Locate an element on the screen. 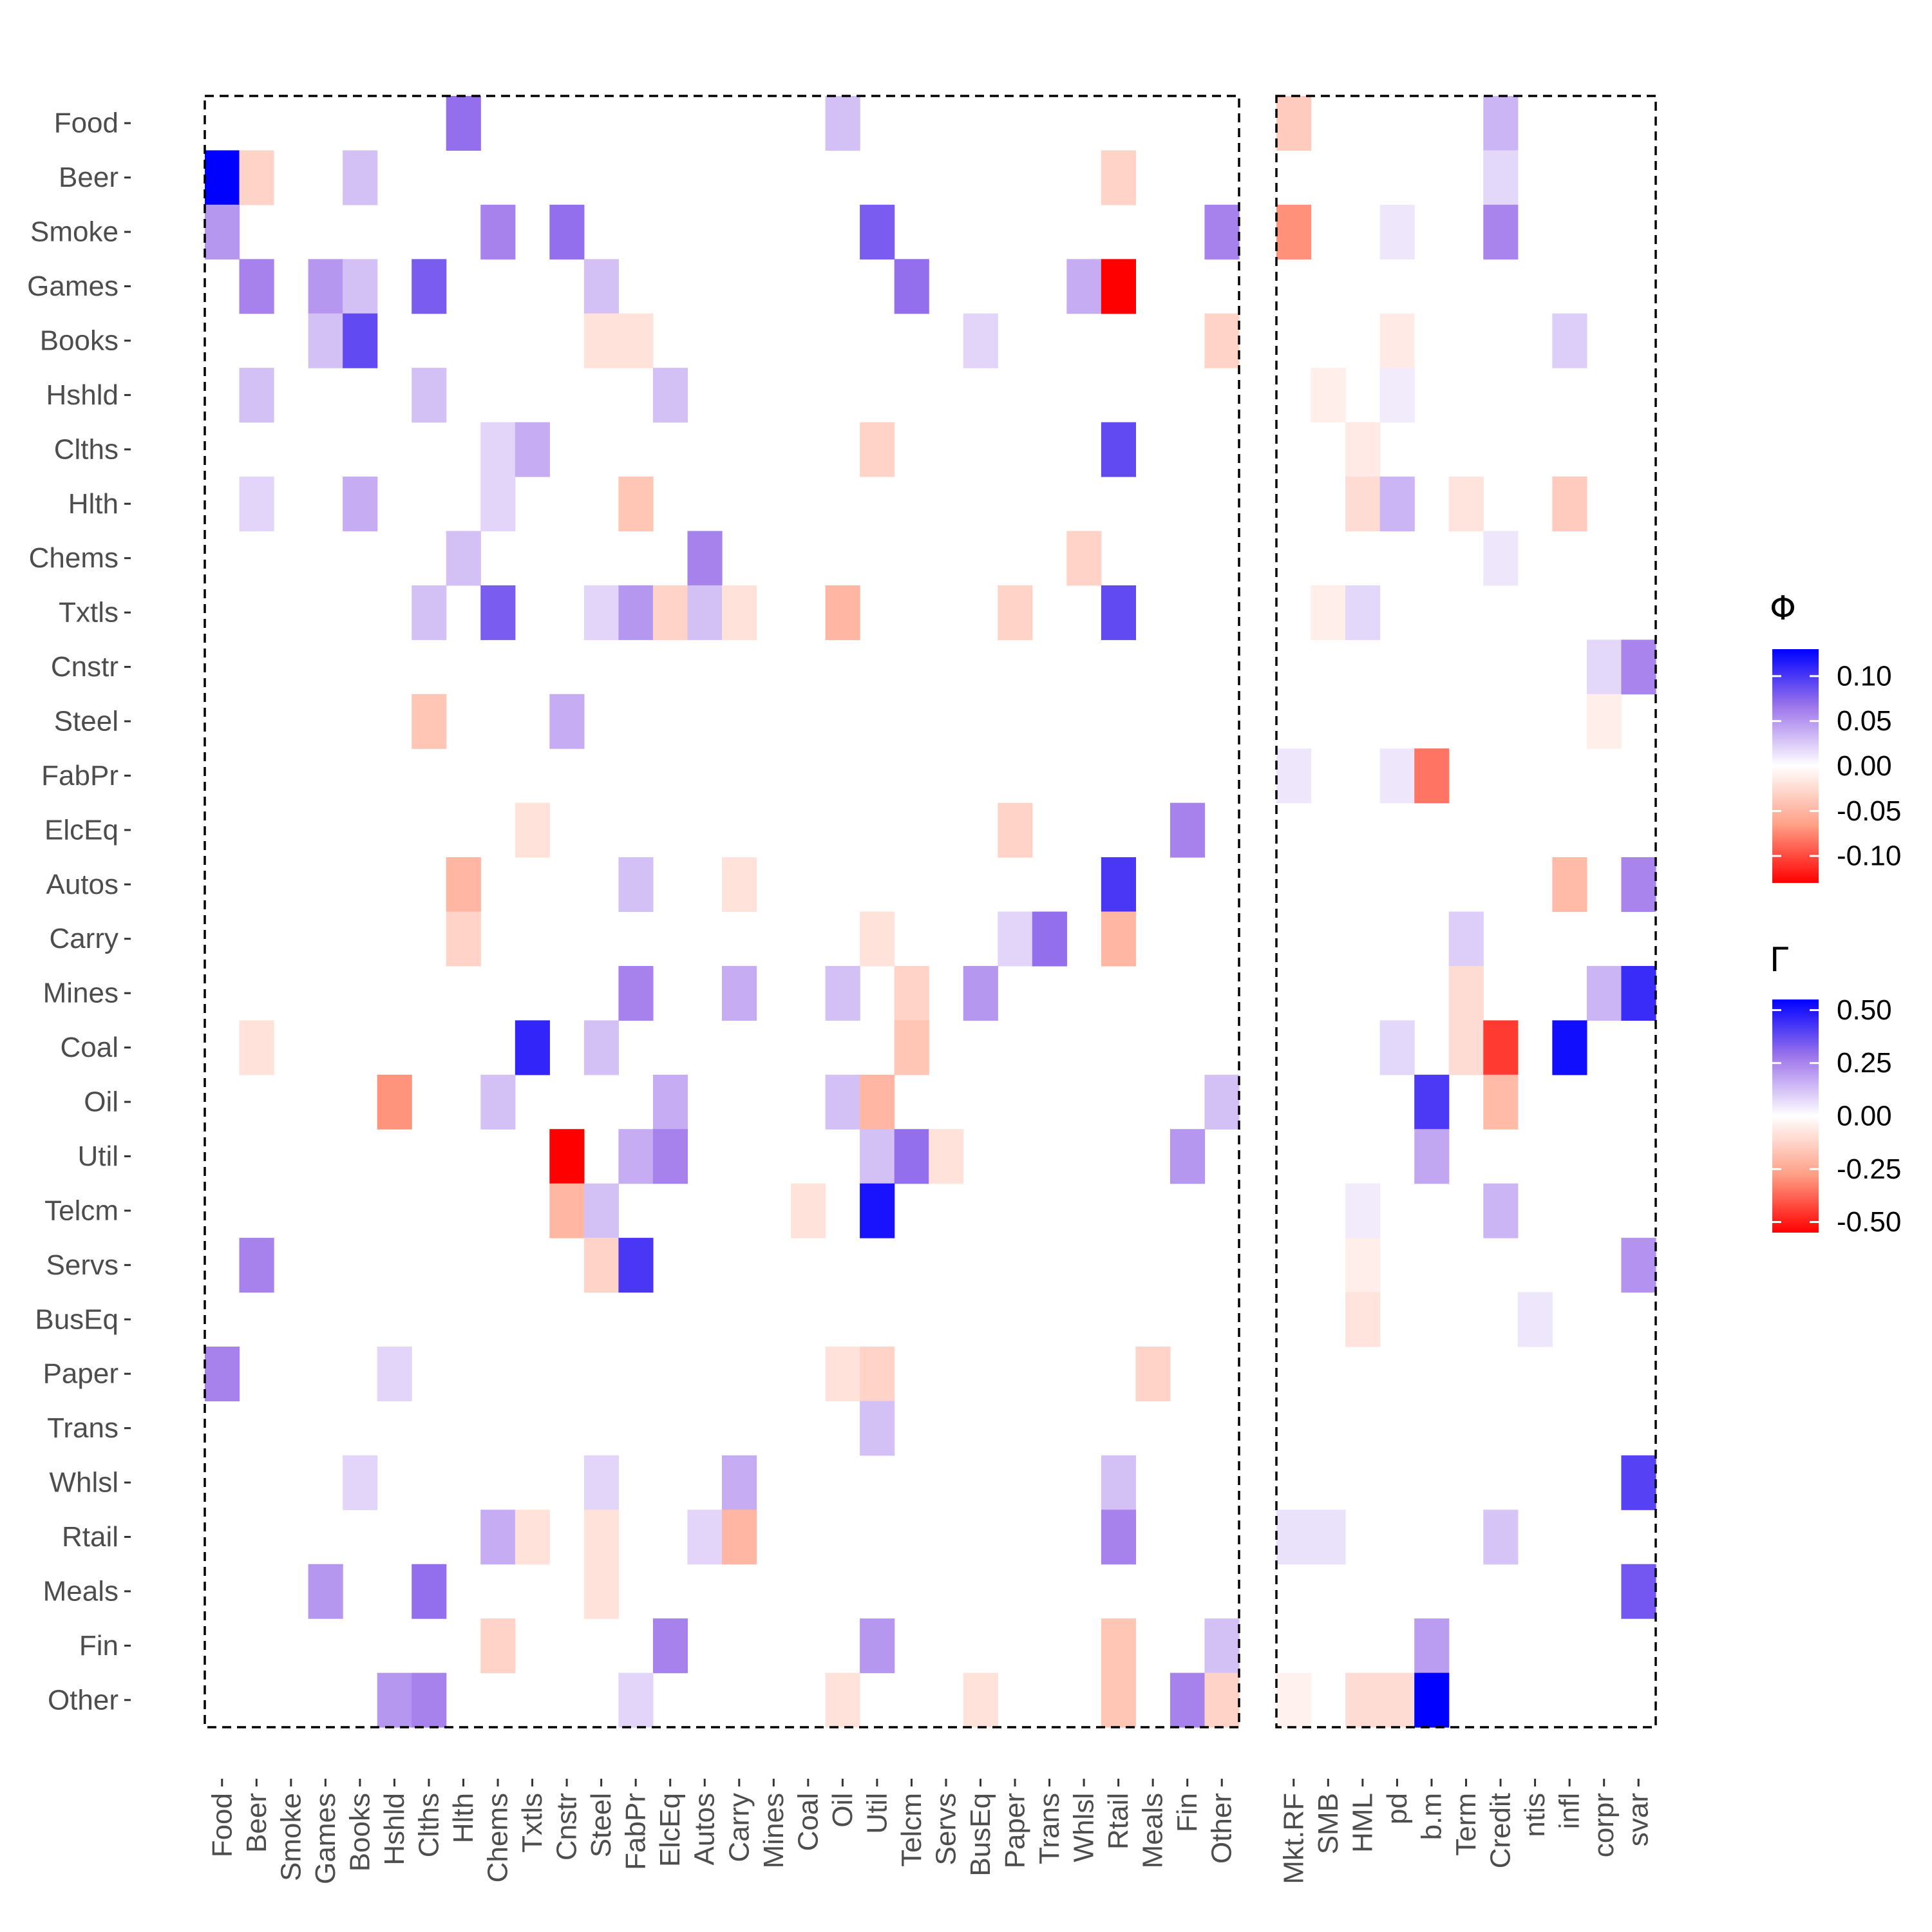  x-tick-label-phi-food: Food is located at coordinates (222, 1825).